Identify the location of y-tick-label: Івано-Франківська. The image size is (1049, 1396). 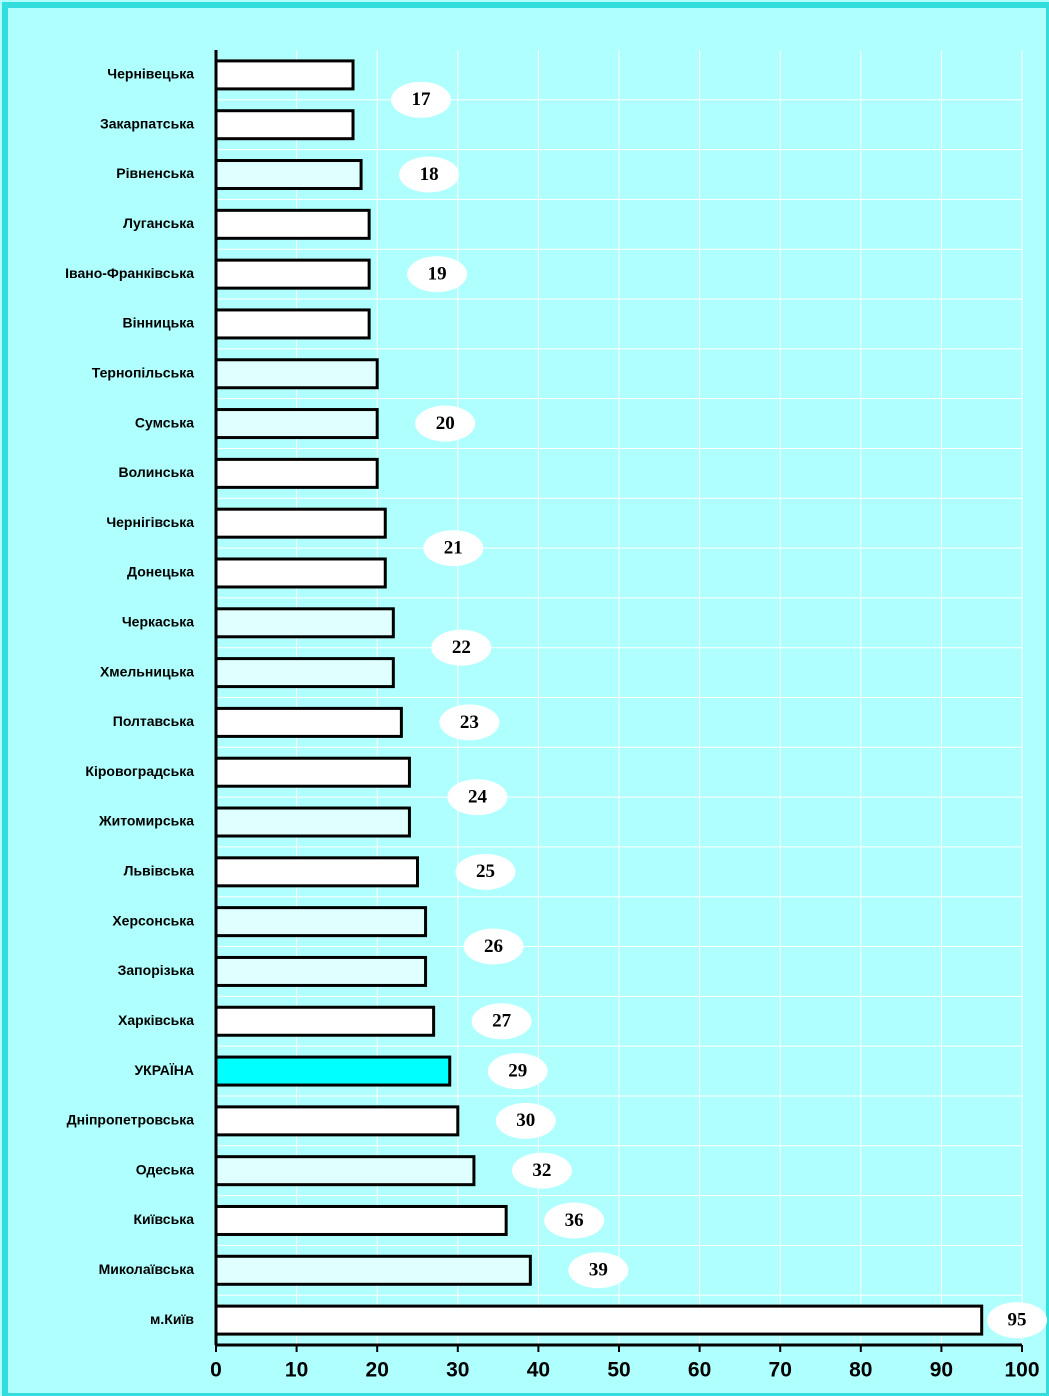
(129, 273).